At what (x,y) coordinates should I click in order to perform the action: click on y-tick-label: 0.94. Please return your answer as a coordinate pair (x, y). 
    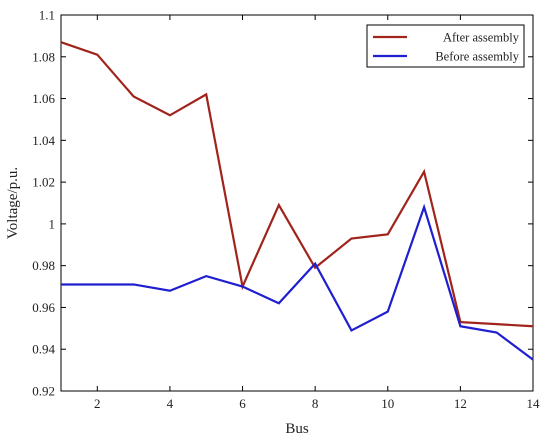
    Looking at the image, I should click on (43, 349).